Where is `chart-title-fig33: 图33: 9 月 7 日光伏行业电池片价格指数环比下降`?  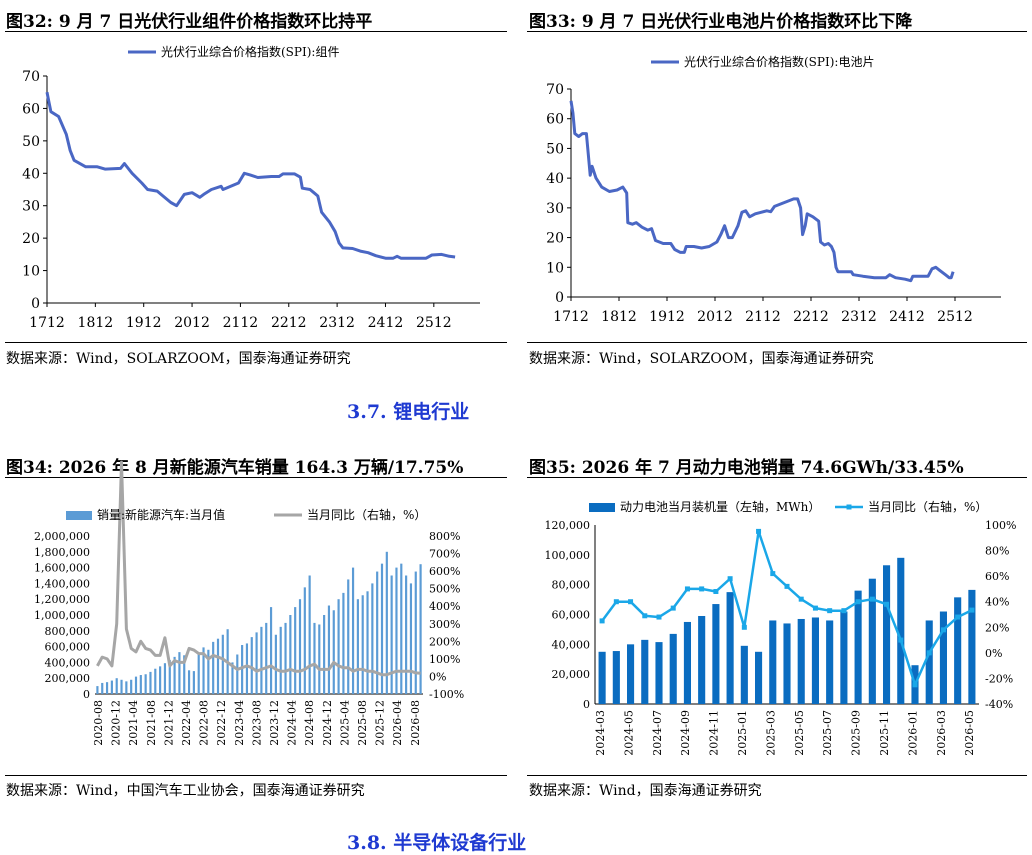
chart-title-fig33: 图33: 9 月 7 日光伏行业电池片价格指数环比下降 is located at coordinates (721, 22).